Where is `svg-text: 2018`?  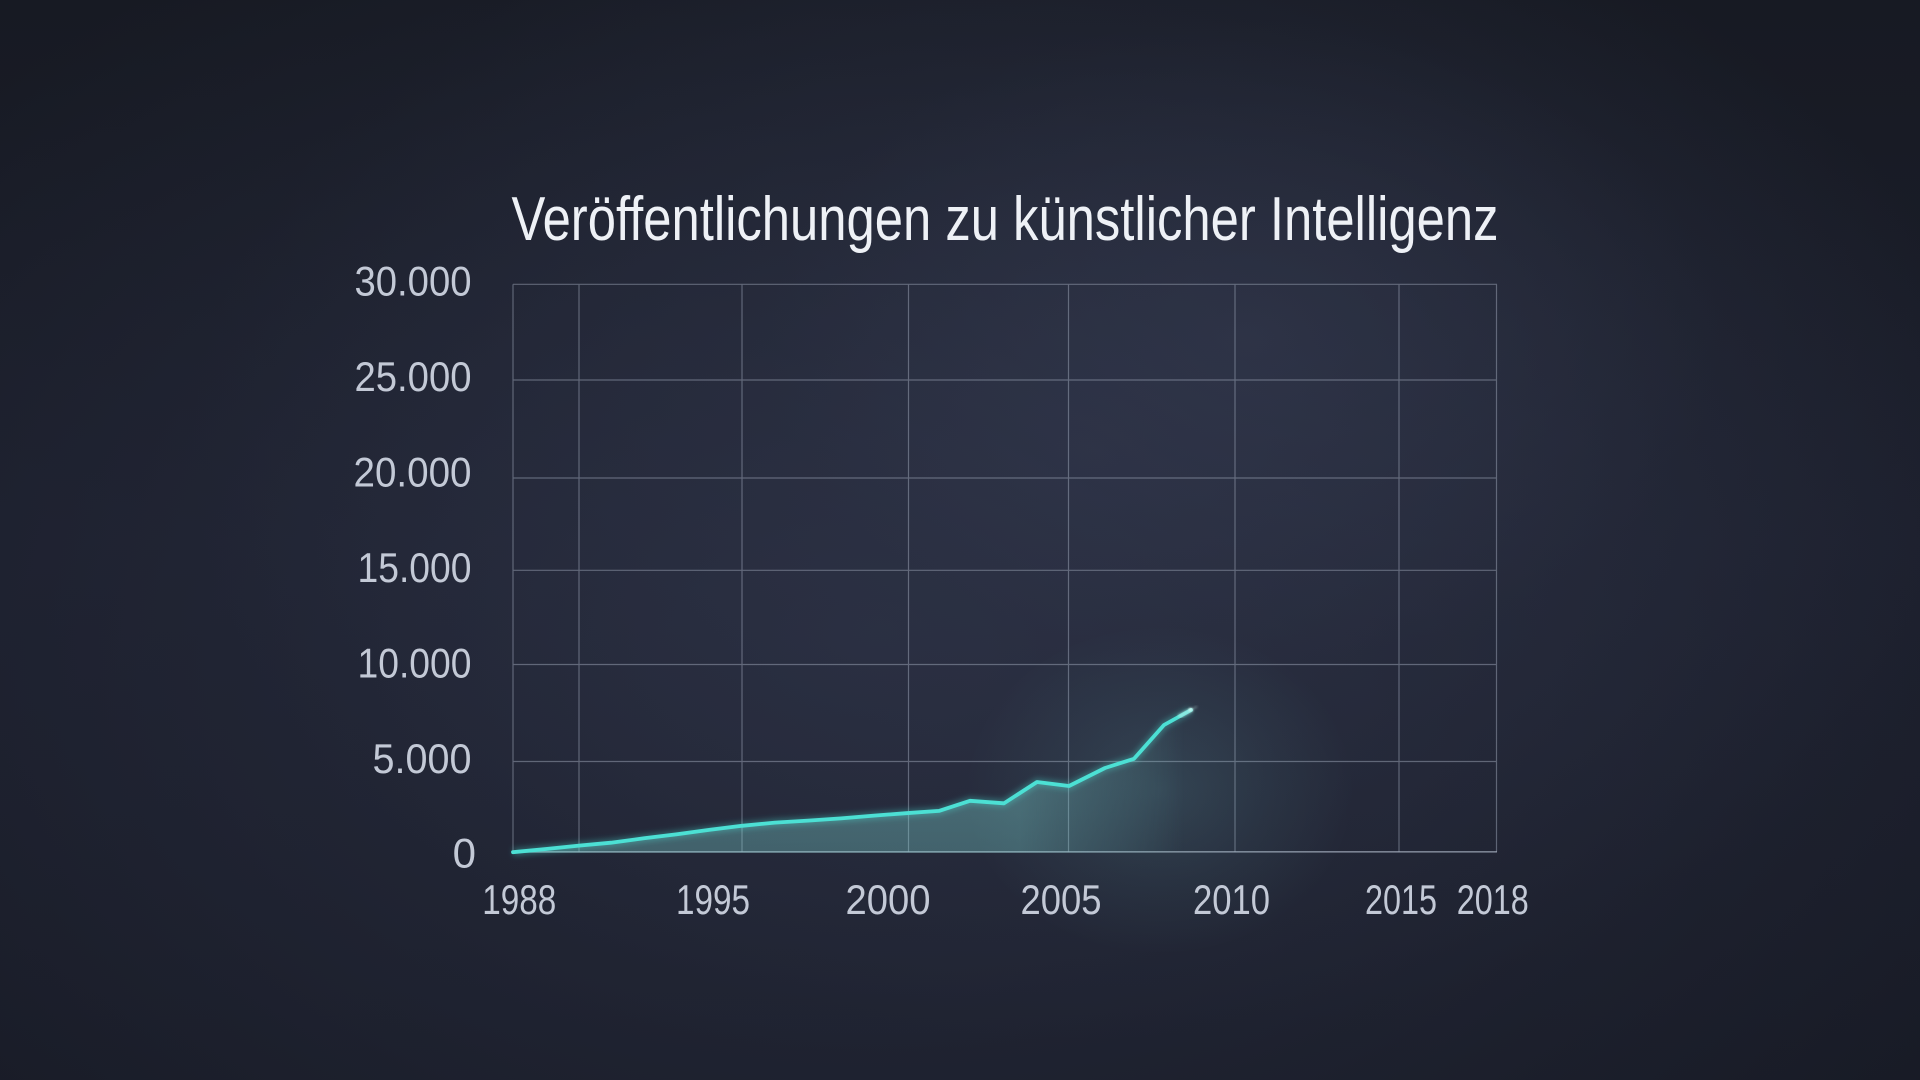
svg-text: 2018 is located at coordinates (1493, 899).